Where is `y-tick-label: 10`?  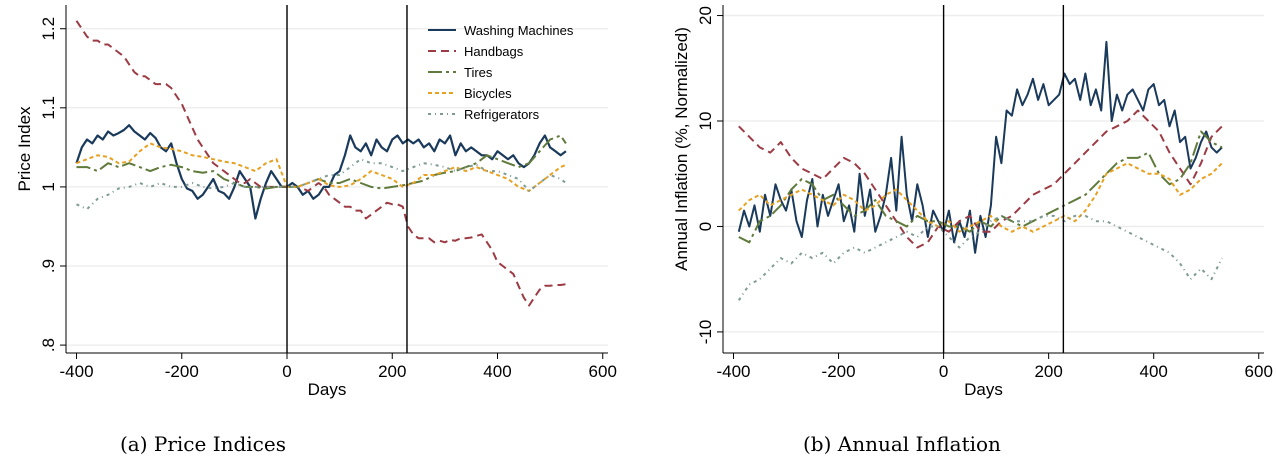 y-tick-label: 10 is located at coordinates (705, 121).